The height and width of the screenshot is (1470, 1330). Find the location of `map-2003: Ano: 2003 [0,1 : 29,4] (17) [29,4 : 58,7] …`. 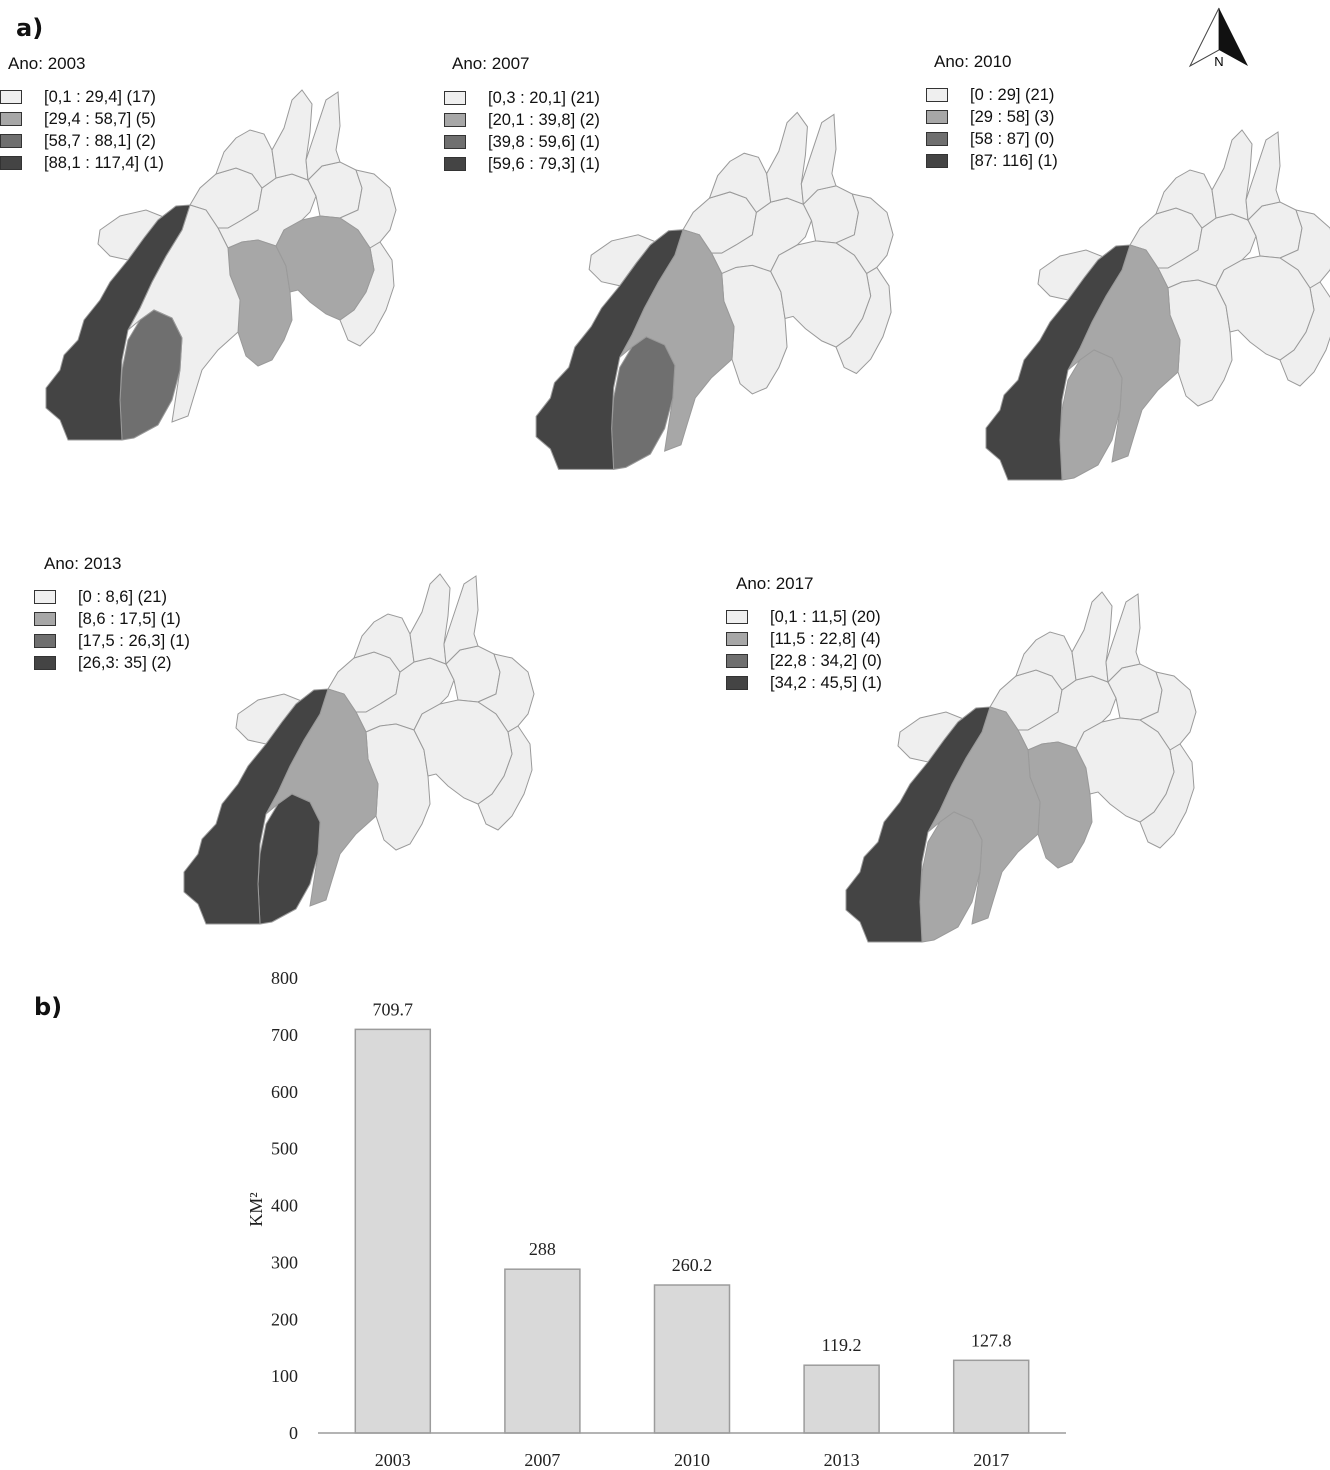

map-2003: Ano: 2003 [0,1 : 29,4] (17) [29,4 : 58,7] … is located at coordinates (210, 252).